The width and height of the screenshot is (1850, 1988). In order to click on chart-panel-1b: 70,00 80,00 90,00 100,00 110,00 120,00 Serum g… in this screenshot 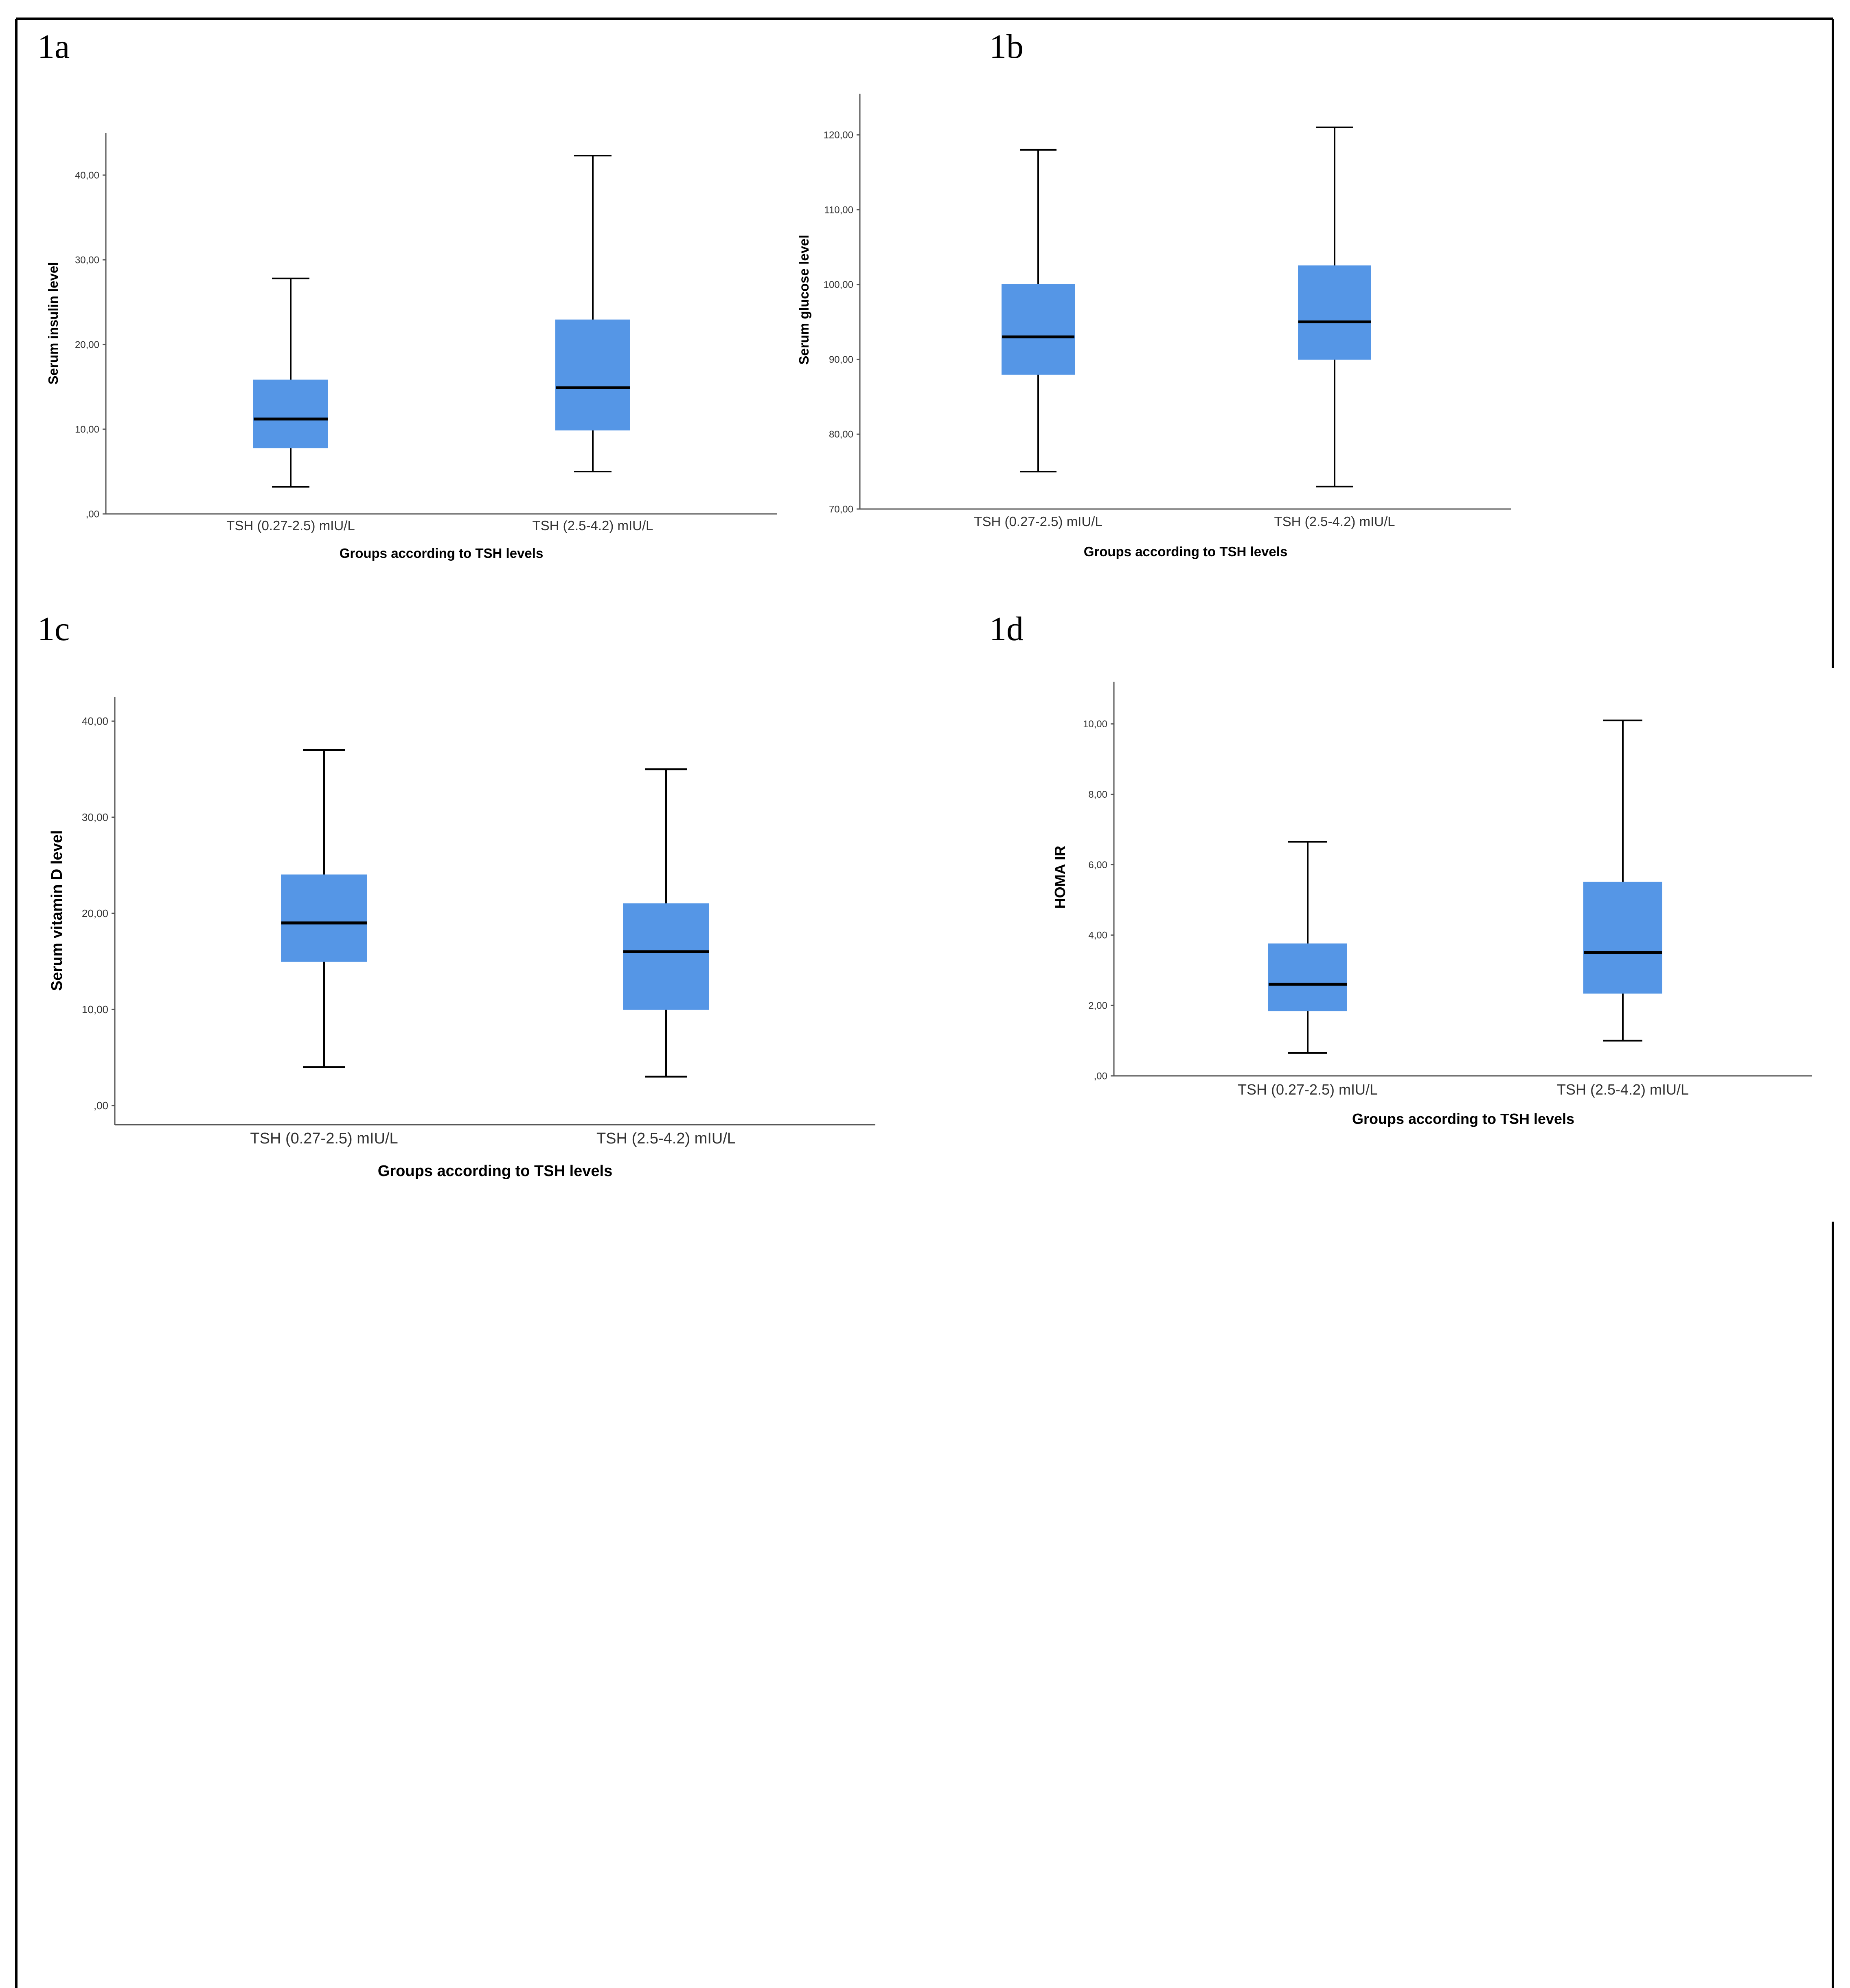, I will do `click(1153, 326)`.